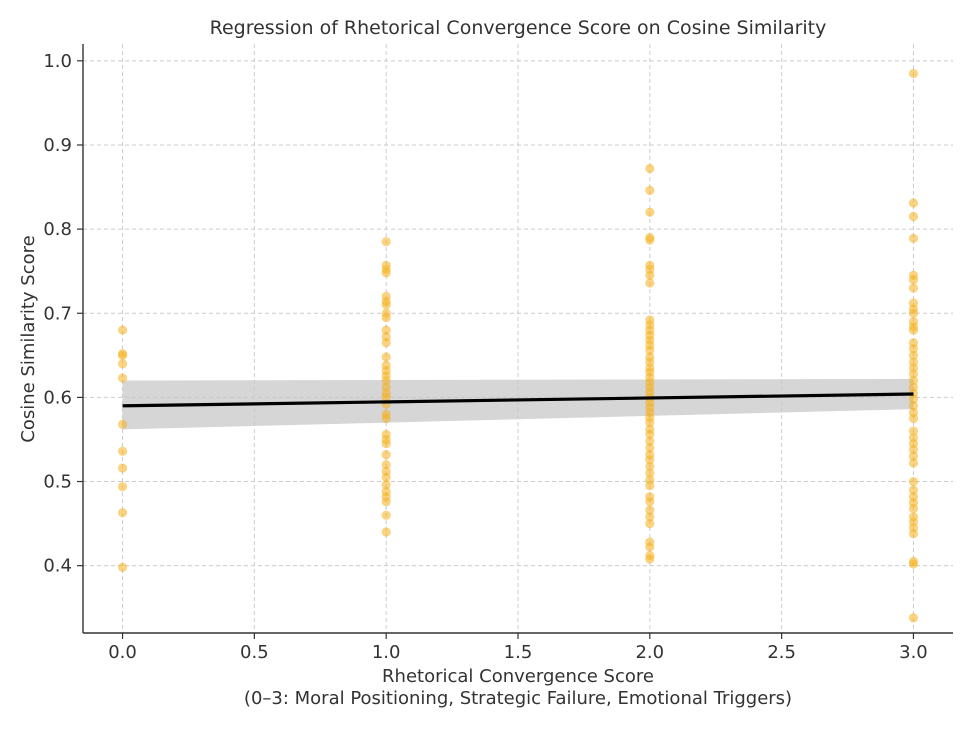 The width and height of the screenshot is (974, 733). I want to click on y-axis-ticks: 0.4 0.5 0.6 0.7 0.8 0.9 1.0, so click(63, 314).